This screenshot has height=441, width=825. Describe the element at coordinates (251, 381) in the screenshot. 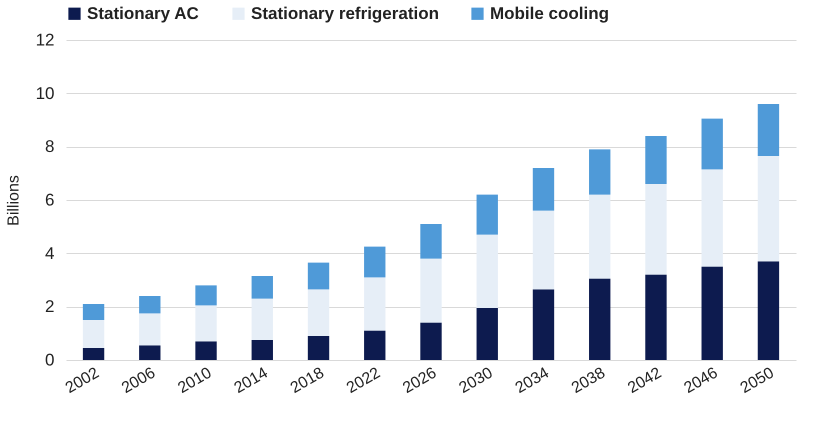

I see `x-tick-label: 2014` at that location.